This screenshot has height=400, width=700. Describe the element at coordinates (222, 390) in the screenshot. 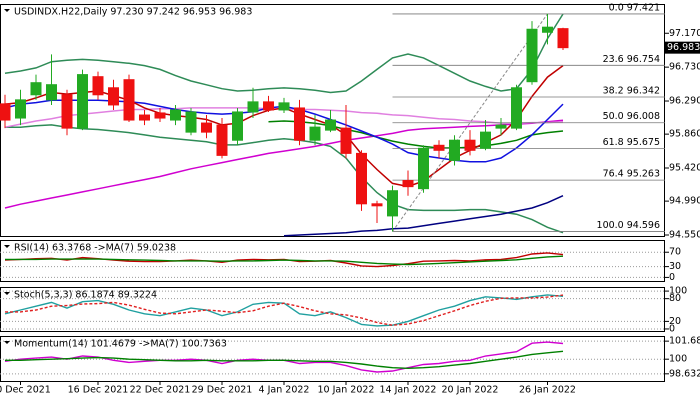

I see `x-tick-label: 29 Dec 2021` at that location.